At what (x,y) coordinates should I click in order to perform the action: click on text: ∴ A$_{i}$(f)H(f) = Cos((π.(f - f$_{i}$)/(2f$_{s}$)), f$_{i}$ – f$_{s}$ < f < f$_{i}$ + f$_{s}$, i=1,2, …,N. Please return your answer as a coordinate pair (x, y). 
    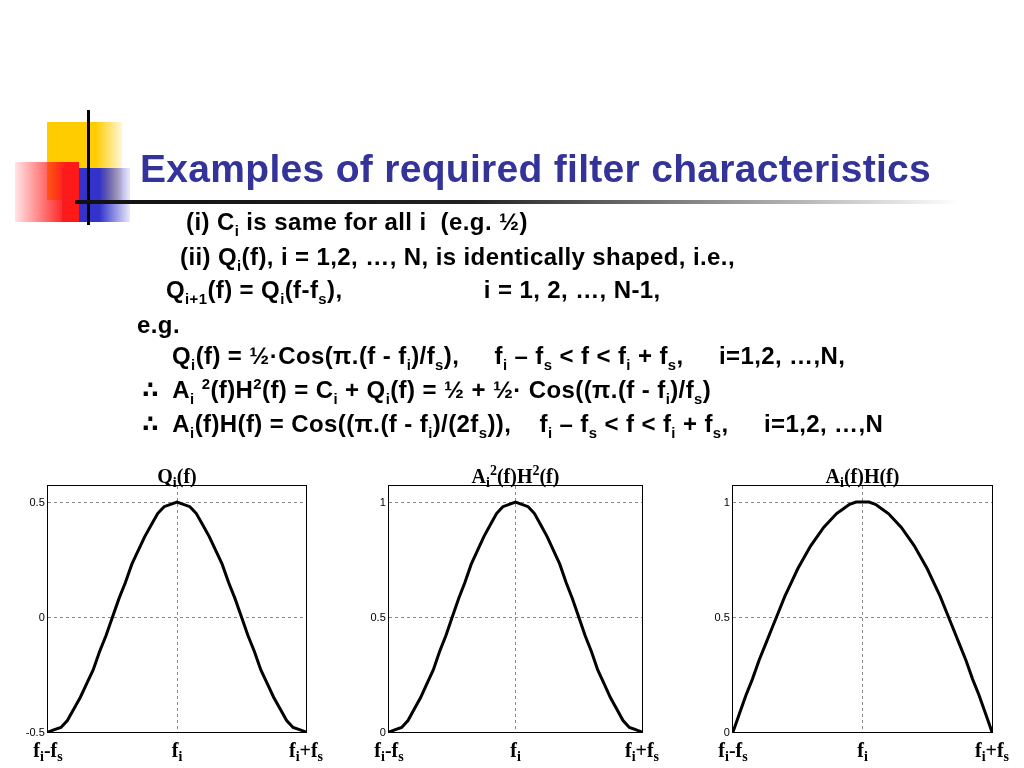
    Looking at the image, I should click on (513, 425).